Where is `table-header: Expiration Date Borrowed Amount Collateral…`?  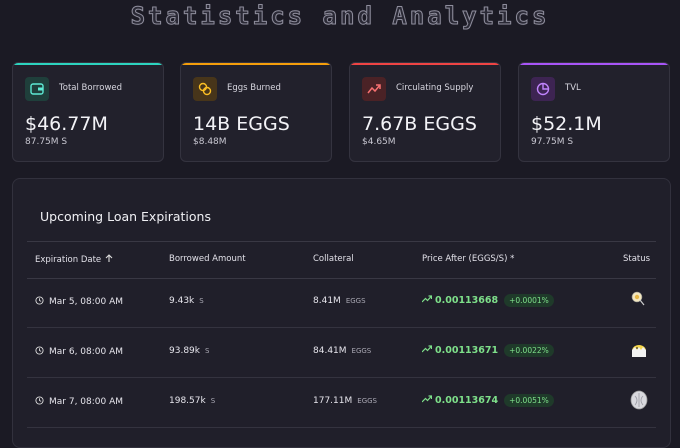
table-header: Expiration Date Borrowed Amount Collateral… is located at coordinates (341, 260).